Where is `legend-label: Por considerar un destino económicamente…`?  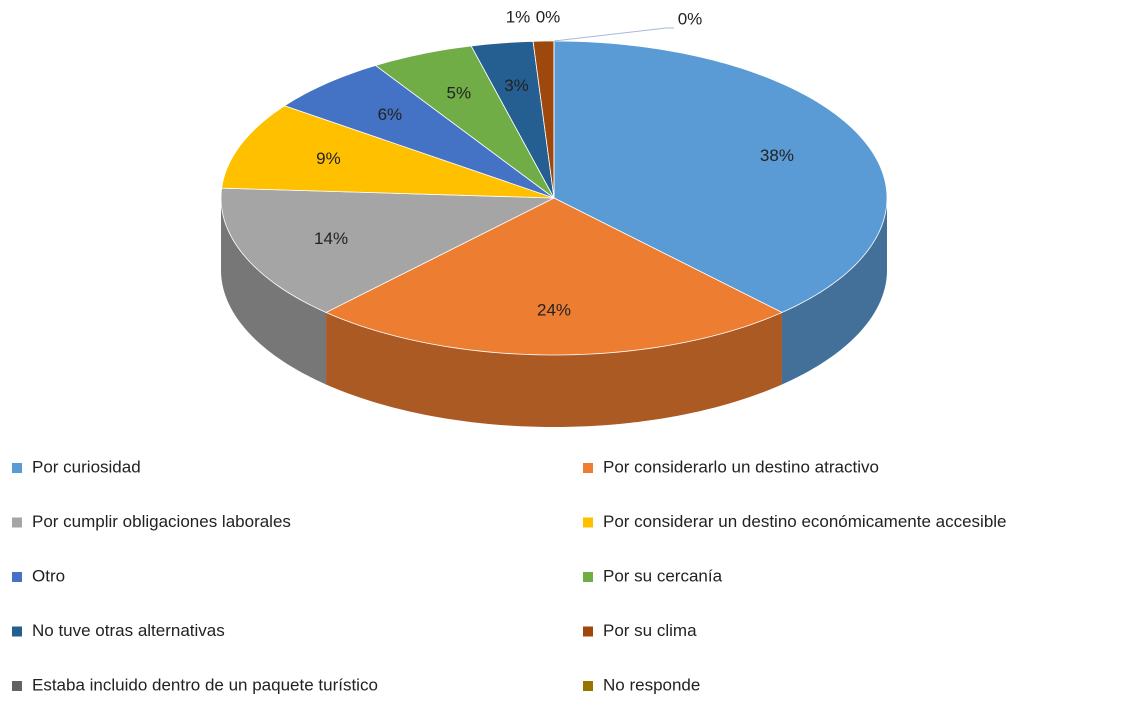 legend-label: Por considerar un destino económicamente… is located at coordinates (805, 521).